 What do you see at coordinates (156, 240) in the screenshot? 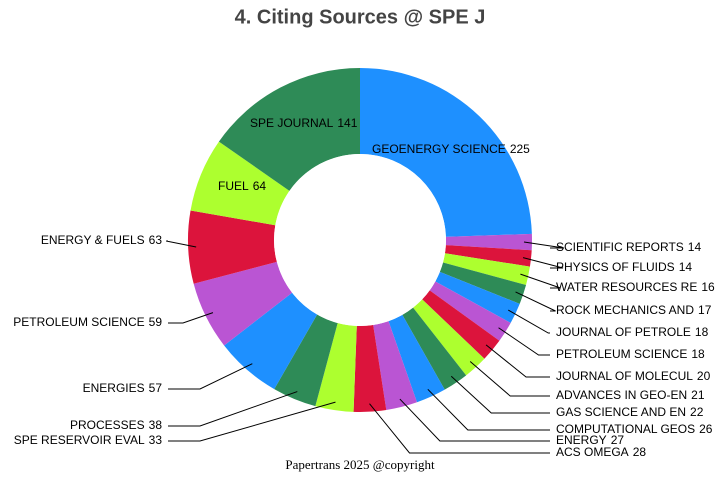
I see `label-value: 63` at bounding box center [156, 240].